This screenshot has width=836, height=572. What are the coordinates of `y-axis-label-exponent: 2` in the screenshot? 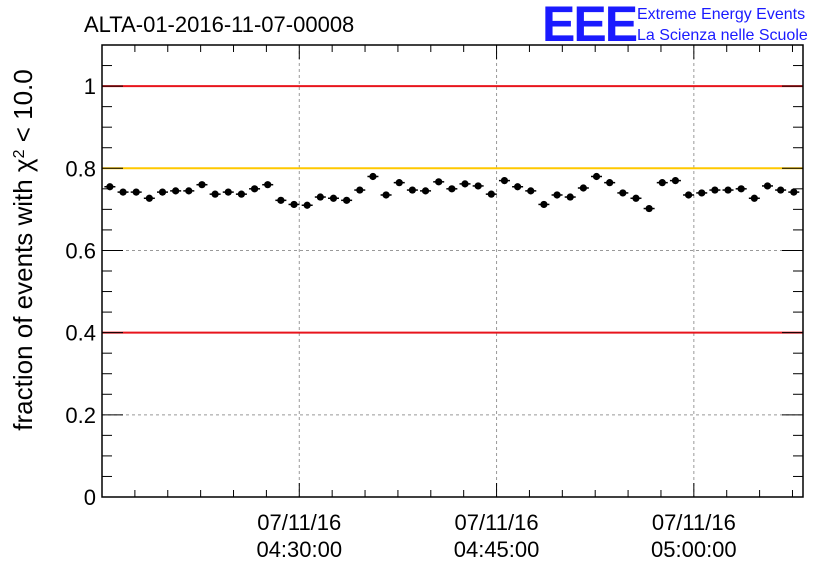 It's located at (19, 153).